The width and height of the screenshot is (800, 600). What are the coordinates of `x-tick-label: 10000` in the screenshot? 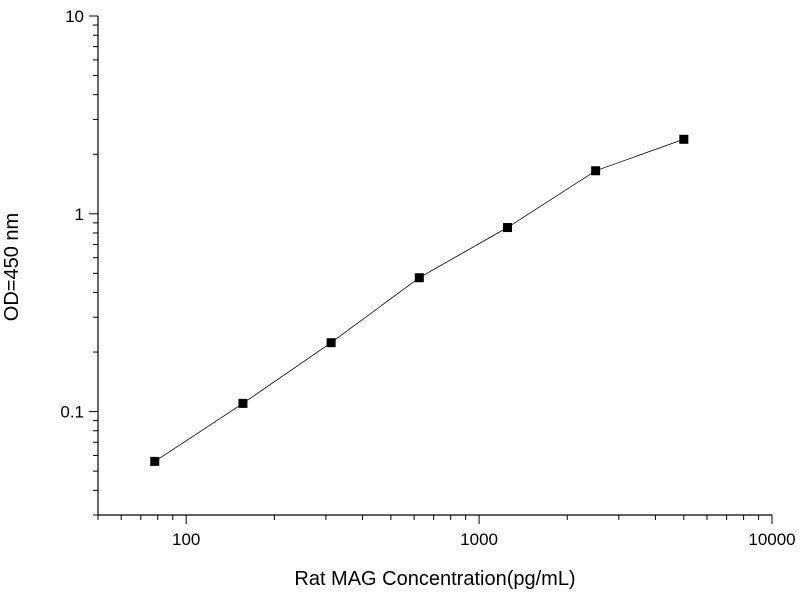 It's located at (771, 539).